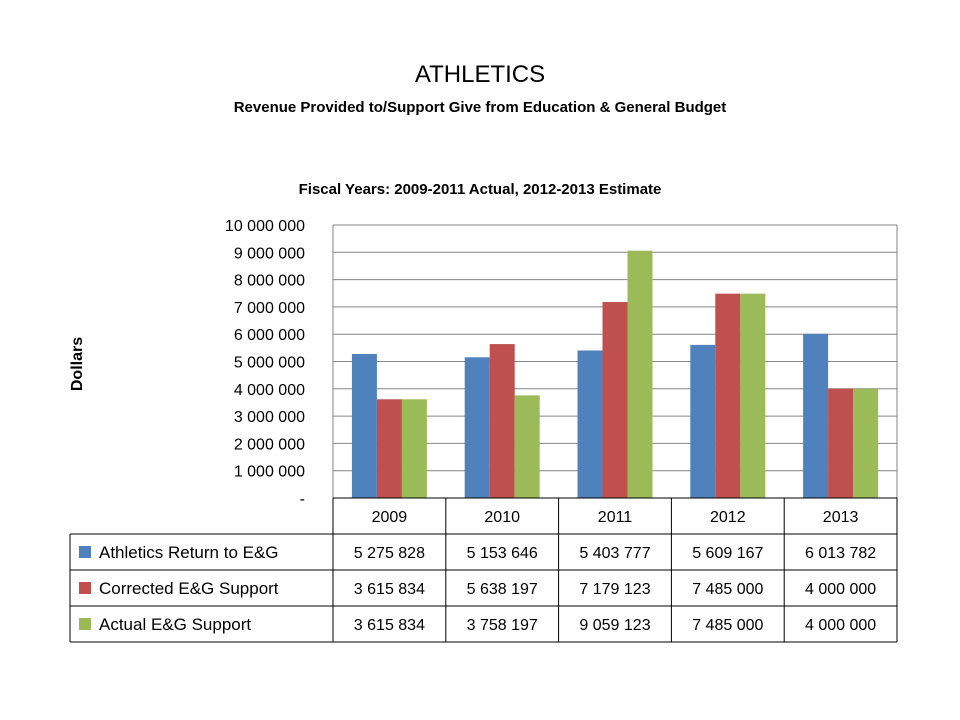  What do you see at coordinates (502, 625) in the screenshot?
I see `data-label: 3 758 197` at bounding box center [502, 625].